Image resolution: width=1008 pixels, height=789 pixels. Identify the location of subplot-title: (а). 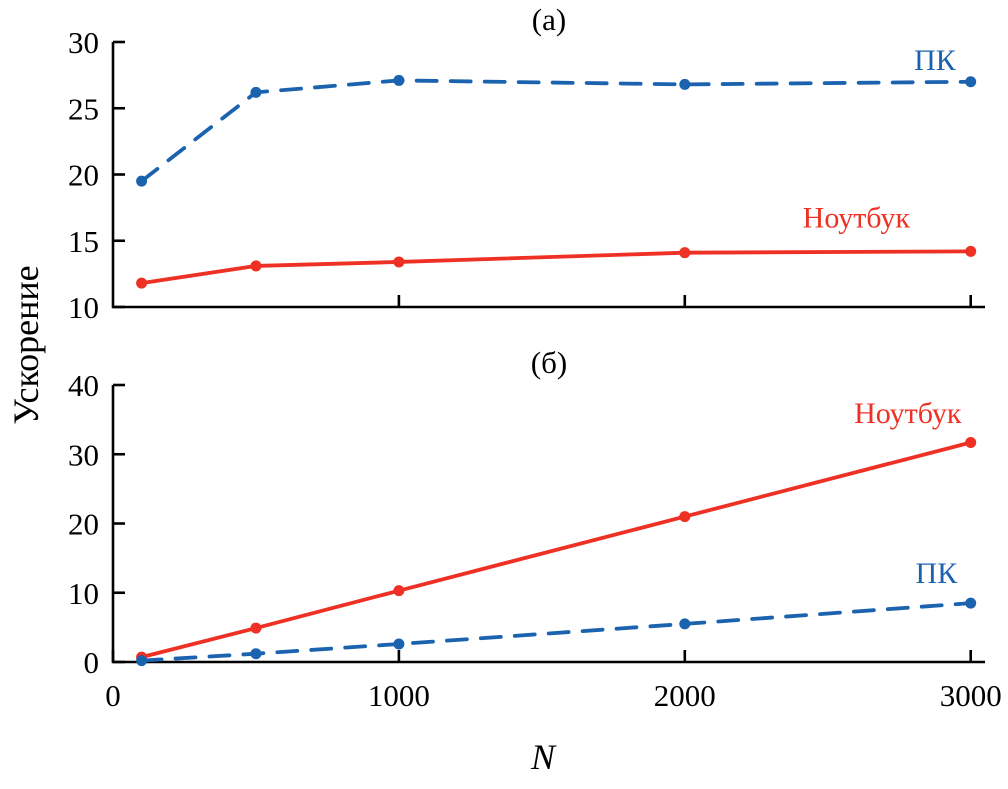
(549, 19).